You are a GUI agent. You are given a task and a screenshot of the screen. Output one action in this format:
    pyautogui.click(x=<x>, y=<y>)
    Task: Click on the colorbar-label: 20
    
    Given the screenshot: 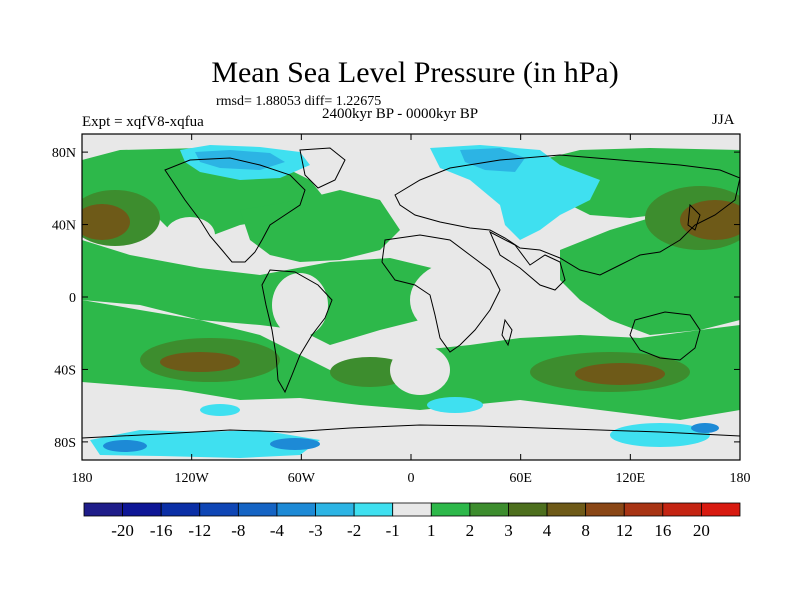 What is the action you would take?
    pyautogui.click(x=701, y=530)
    